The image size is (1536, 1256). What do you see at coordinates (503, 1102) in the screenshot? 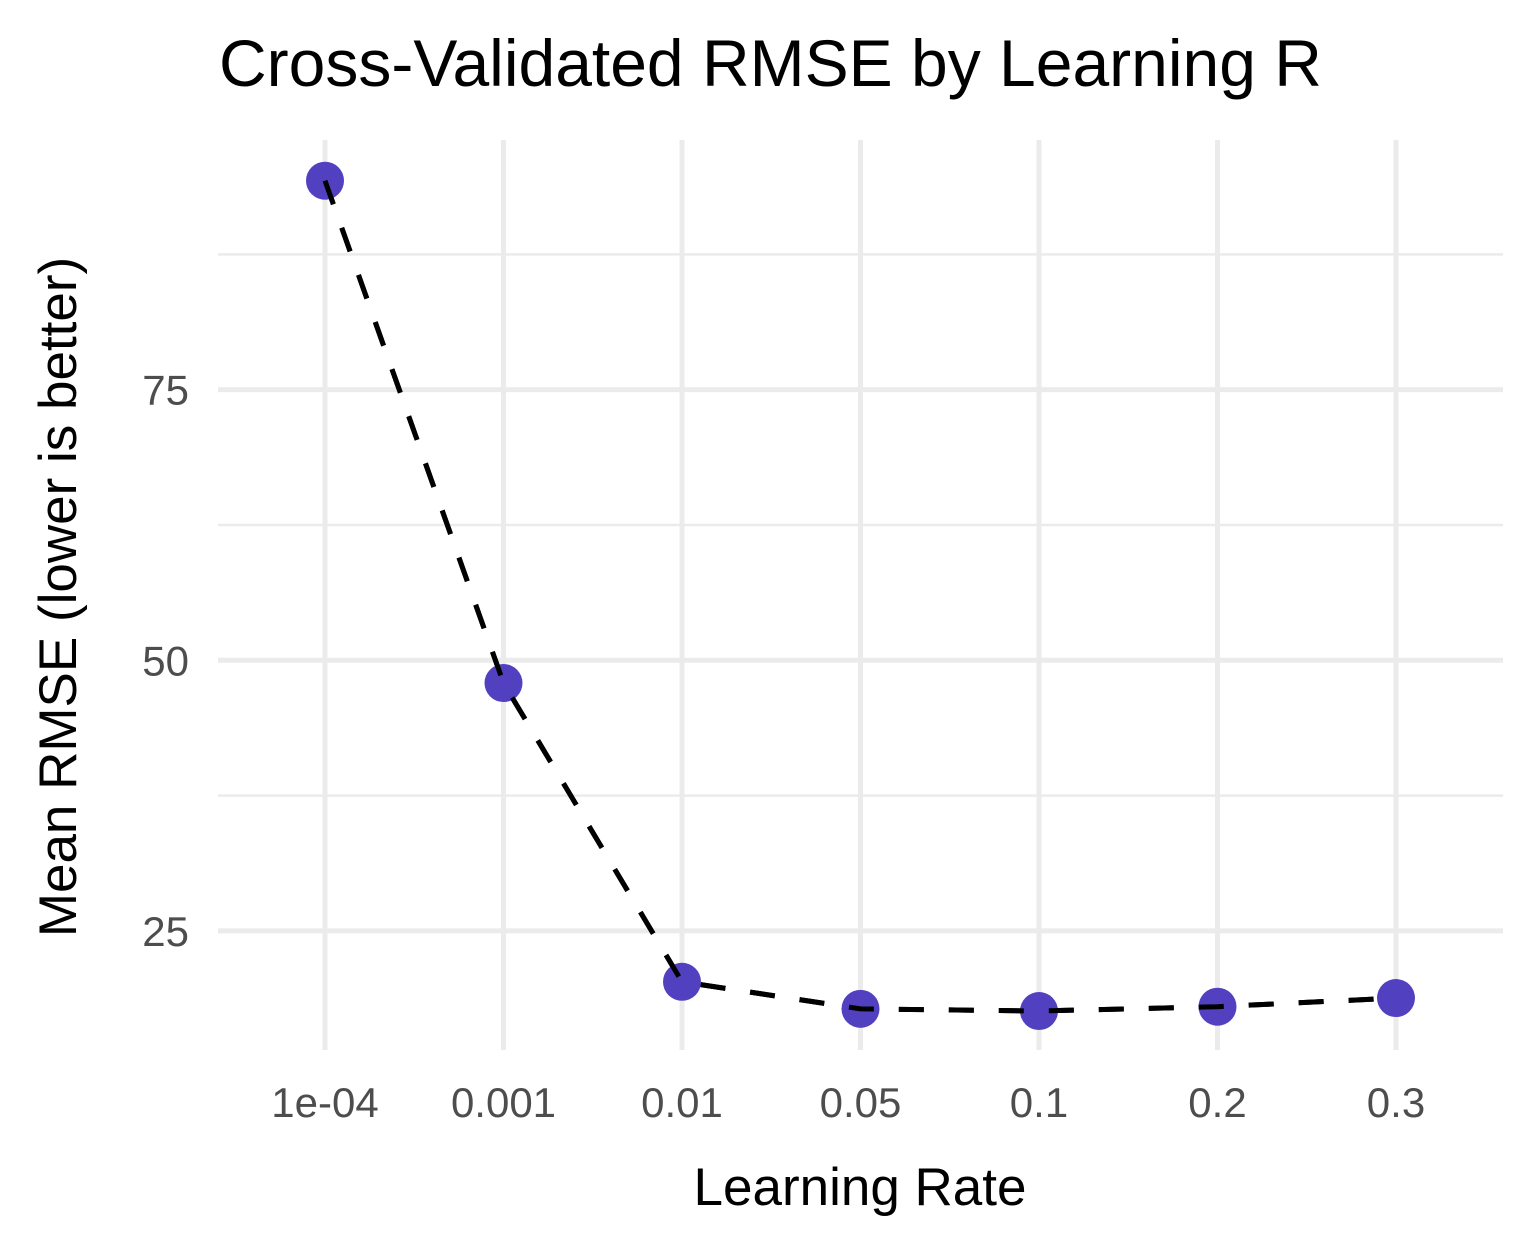
I see `x-tick-label: 0.001` at bounding box center [503, 1102].